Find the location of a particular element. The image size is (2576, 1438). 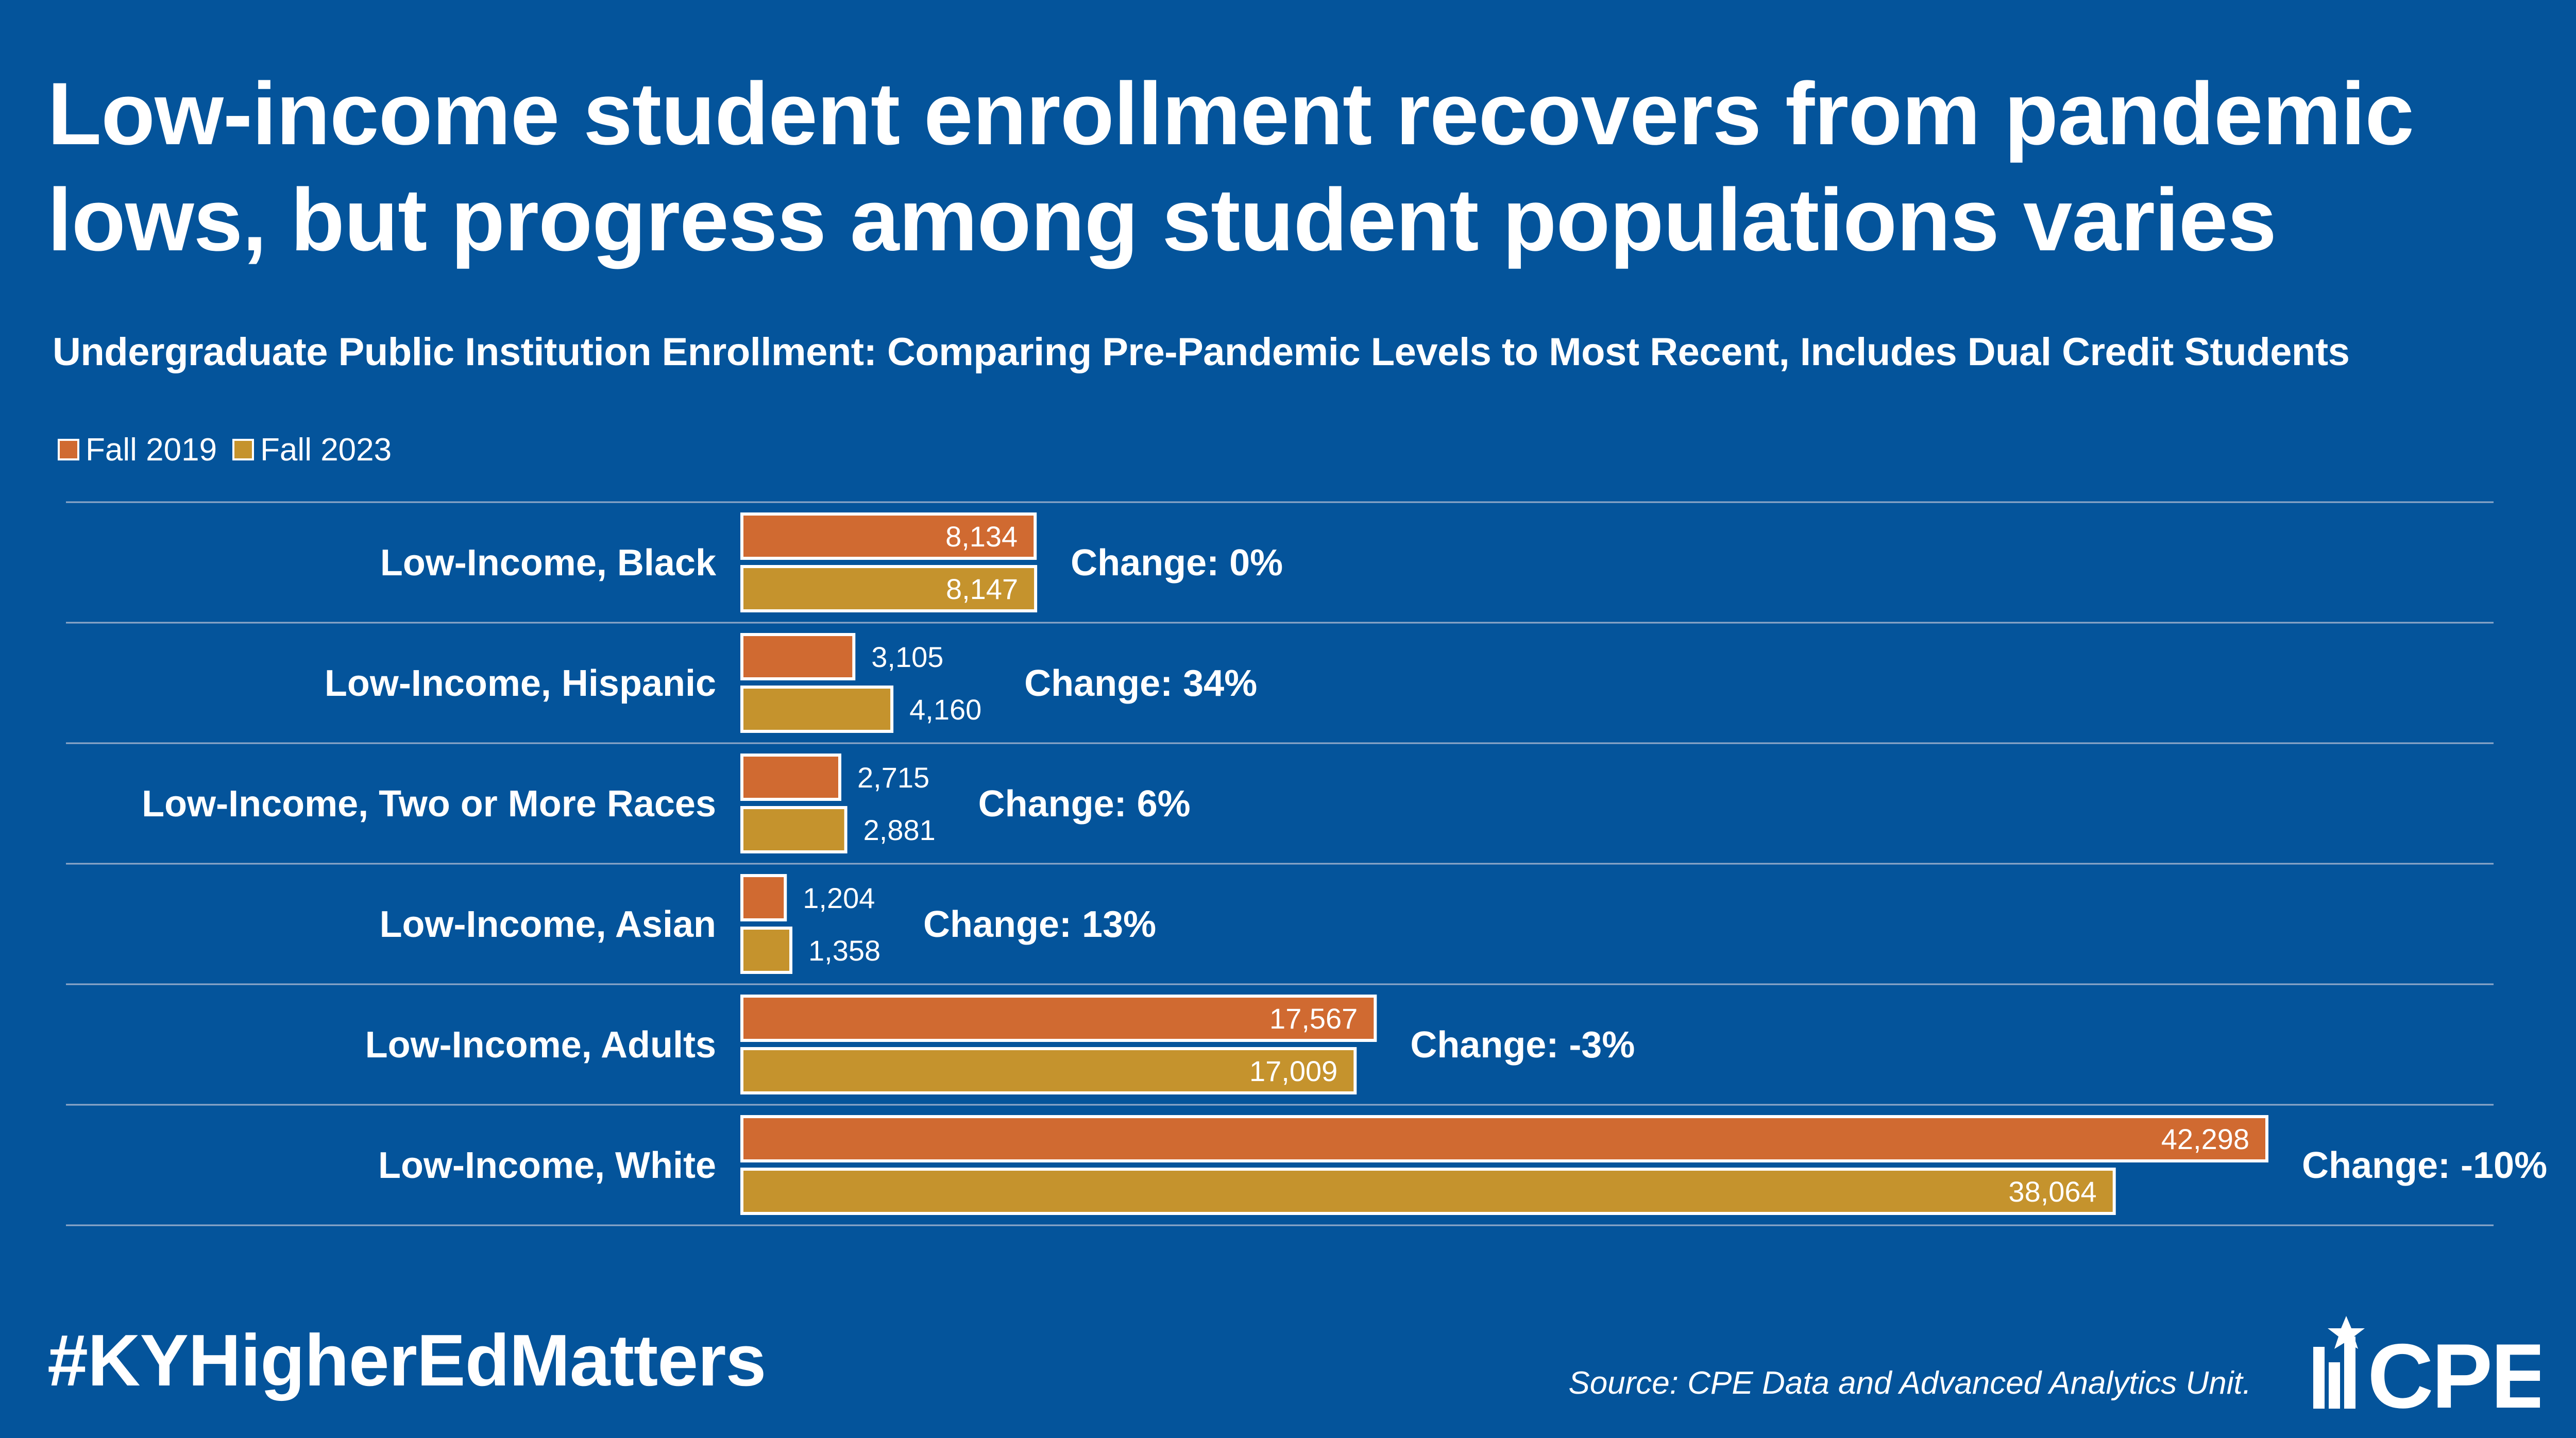

chart-legend: Fall 2019 Fall 2023 is located at coordinates (232, 450).